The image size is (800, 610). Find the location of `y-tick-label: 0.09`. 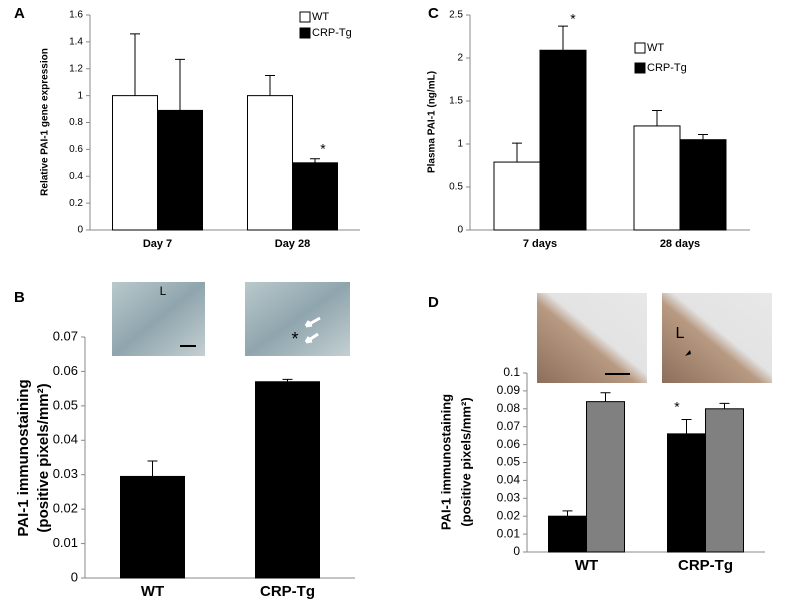

y-tick-label: 0.09 is located at coordinates (509, 390).